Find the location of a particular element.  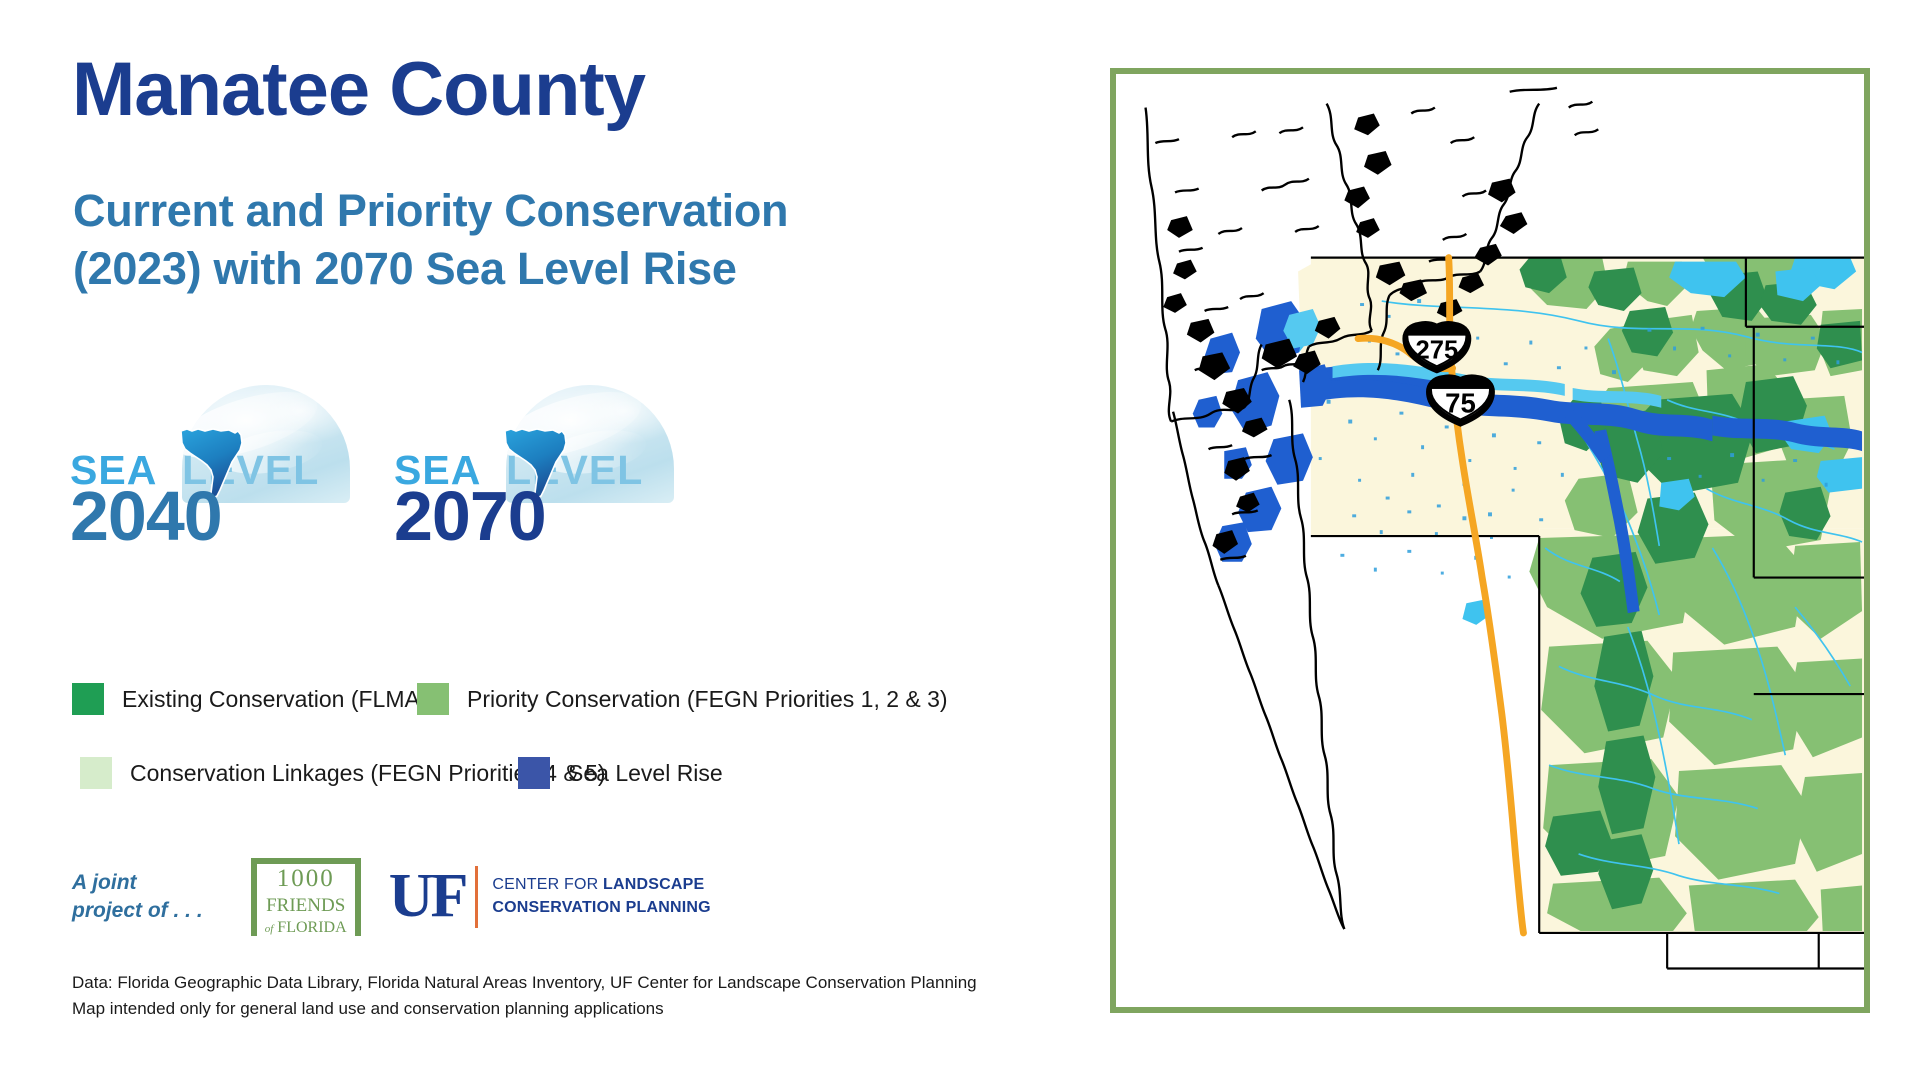

legend-item-sea-level-rise: Sea Level Rise is located at coordinates (620, 773).